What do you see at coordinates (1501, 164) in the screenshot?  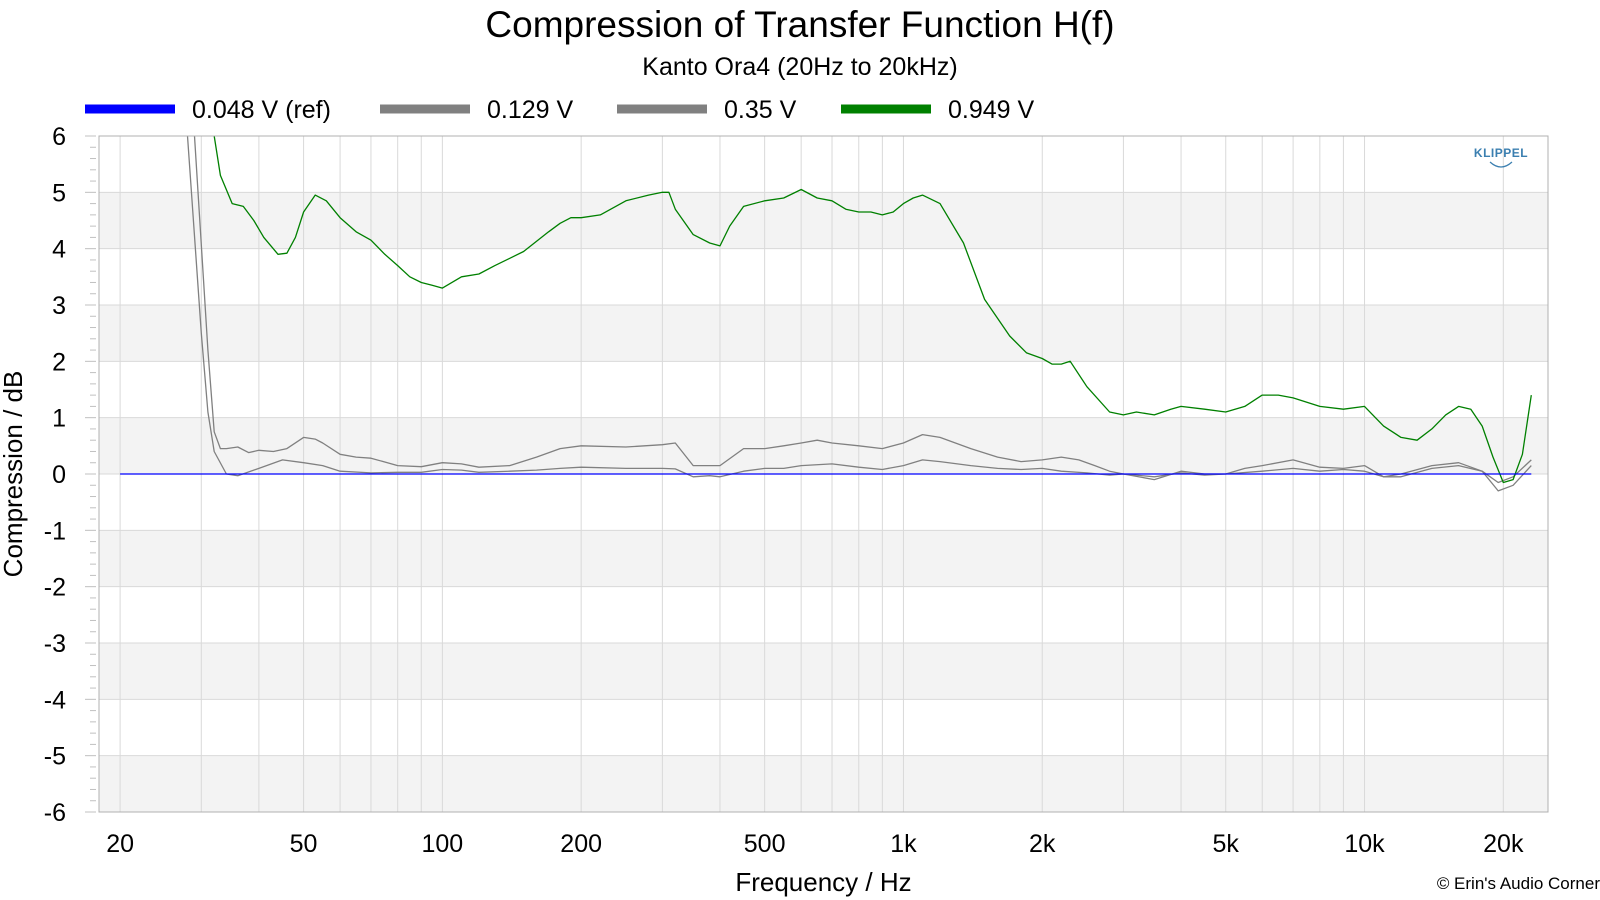 I see `klippel-logo-arc` at bounding box center [1501, 164].